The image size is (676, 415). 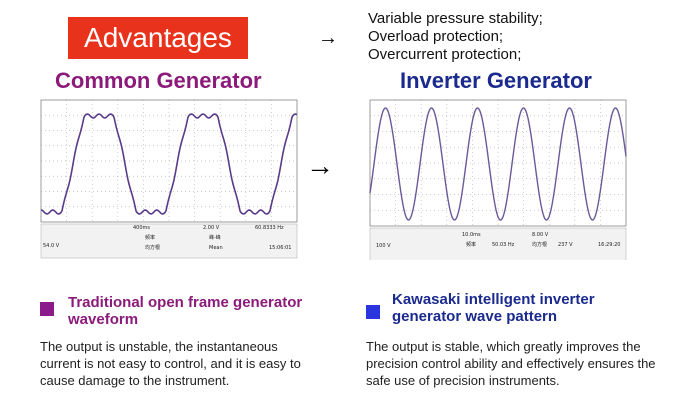 I want to click on scope-label: 60.8333 Hz, so click(x=269, y=228).